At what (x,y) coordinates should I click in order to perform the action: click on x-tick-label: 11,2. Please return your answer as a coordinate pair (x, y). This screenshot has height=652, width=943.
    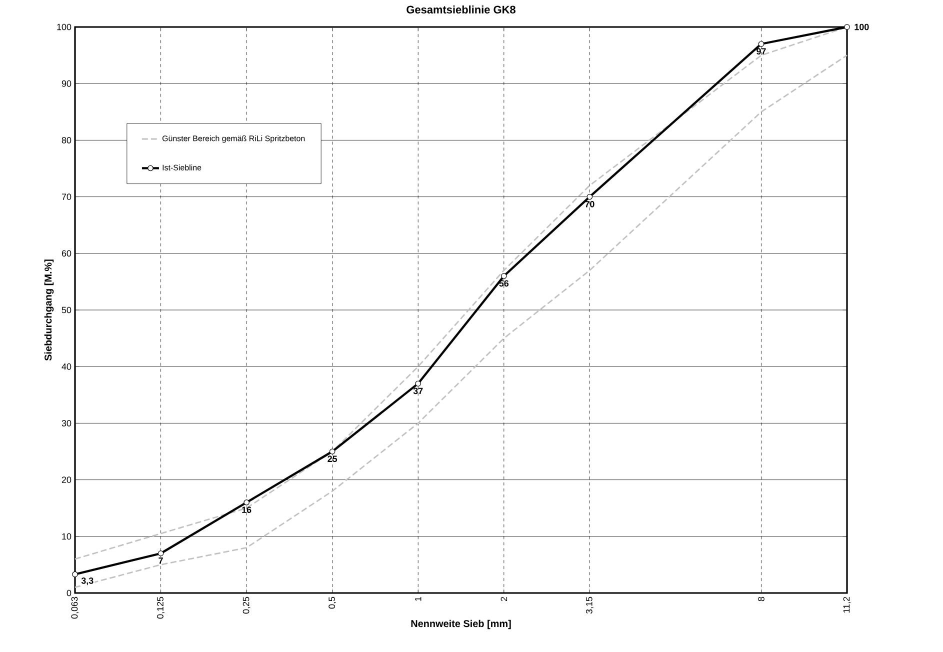
    Looking at the image, I should click on (847, 604).